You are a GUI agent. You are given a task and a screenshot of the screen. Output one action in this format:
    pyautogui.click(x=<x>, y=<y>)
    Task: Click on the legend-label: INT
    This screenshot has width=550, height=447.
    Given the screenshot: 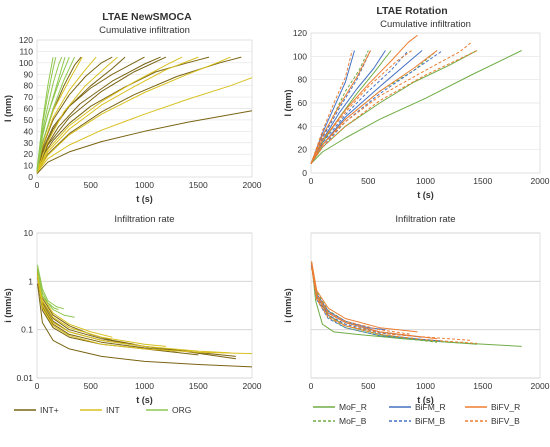 What is the action you would take?
    pyautogui.click(x=113, y=410)
    